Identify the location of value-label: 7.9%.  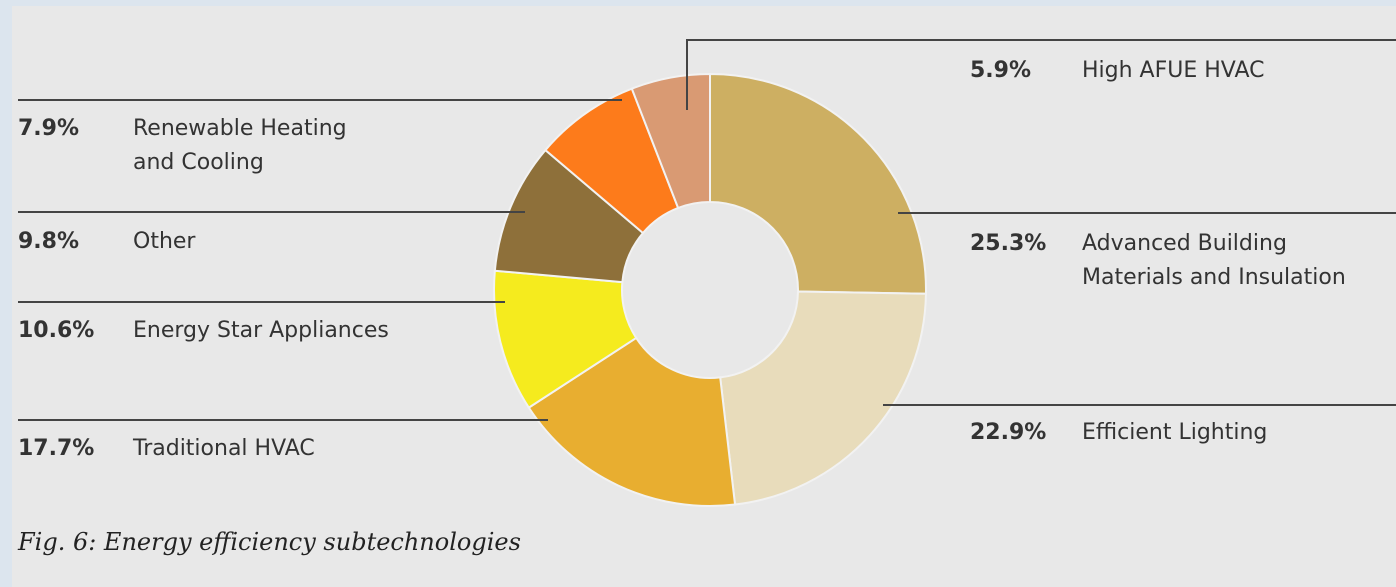
(49, 128).